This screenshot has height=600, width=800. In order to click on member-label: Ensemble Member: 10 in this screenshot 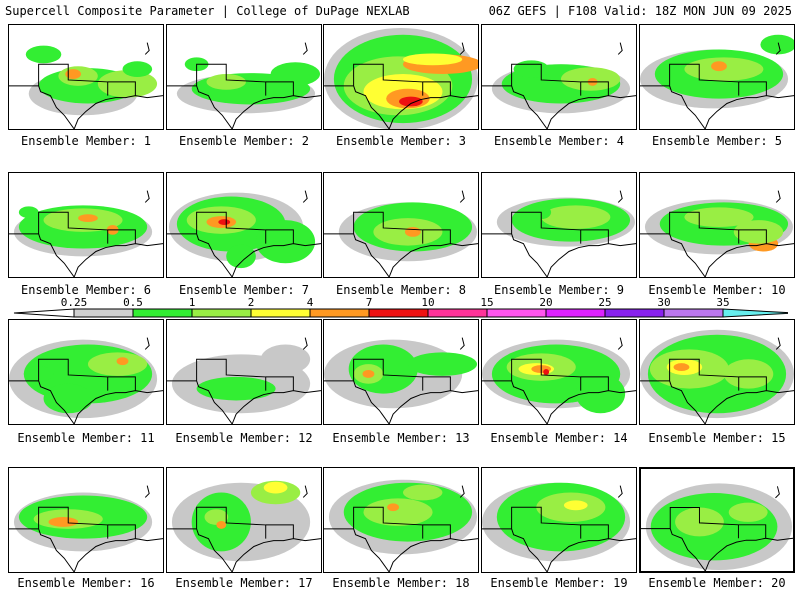, I will do `click(717, 290)`.